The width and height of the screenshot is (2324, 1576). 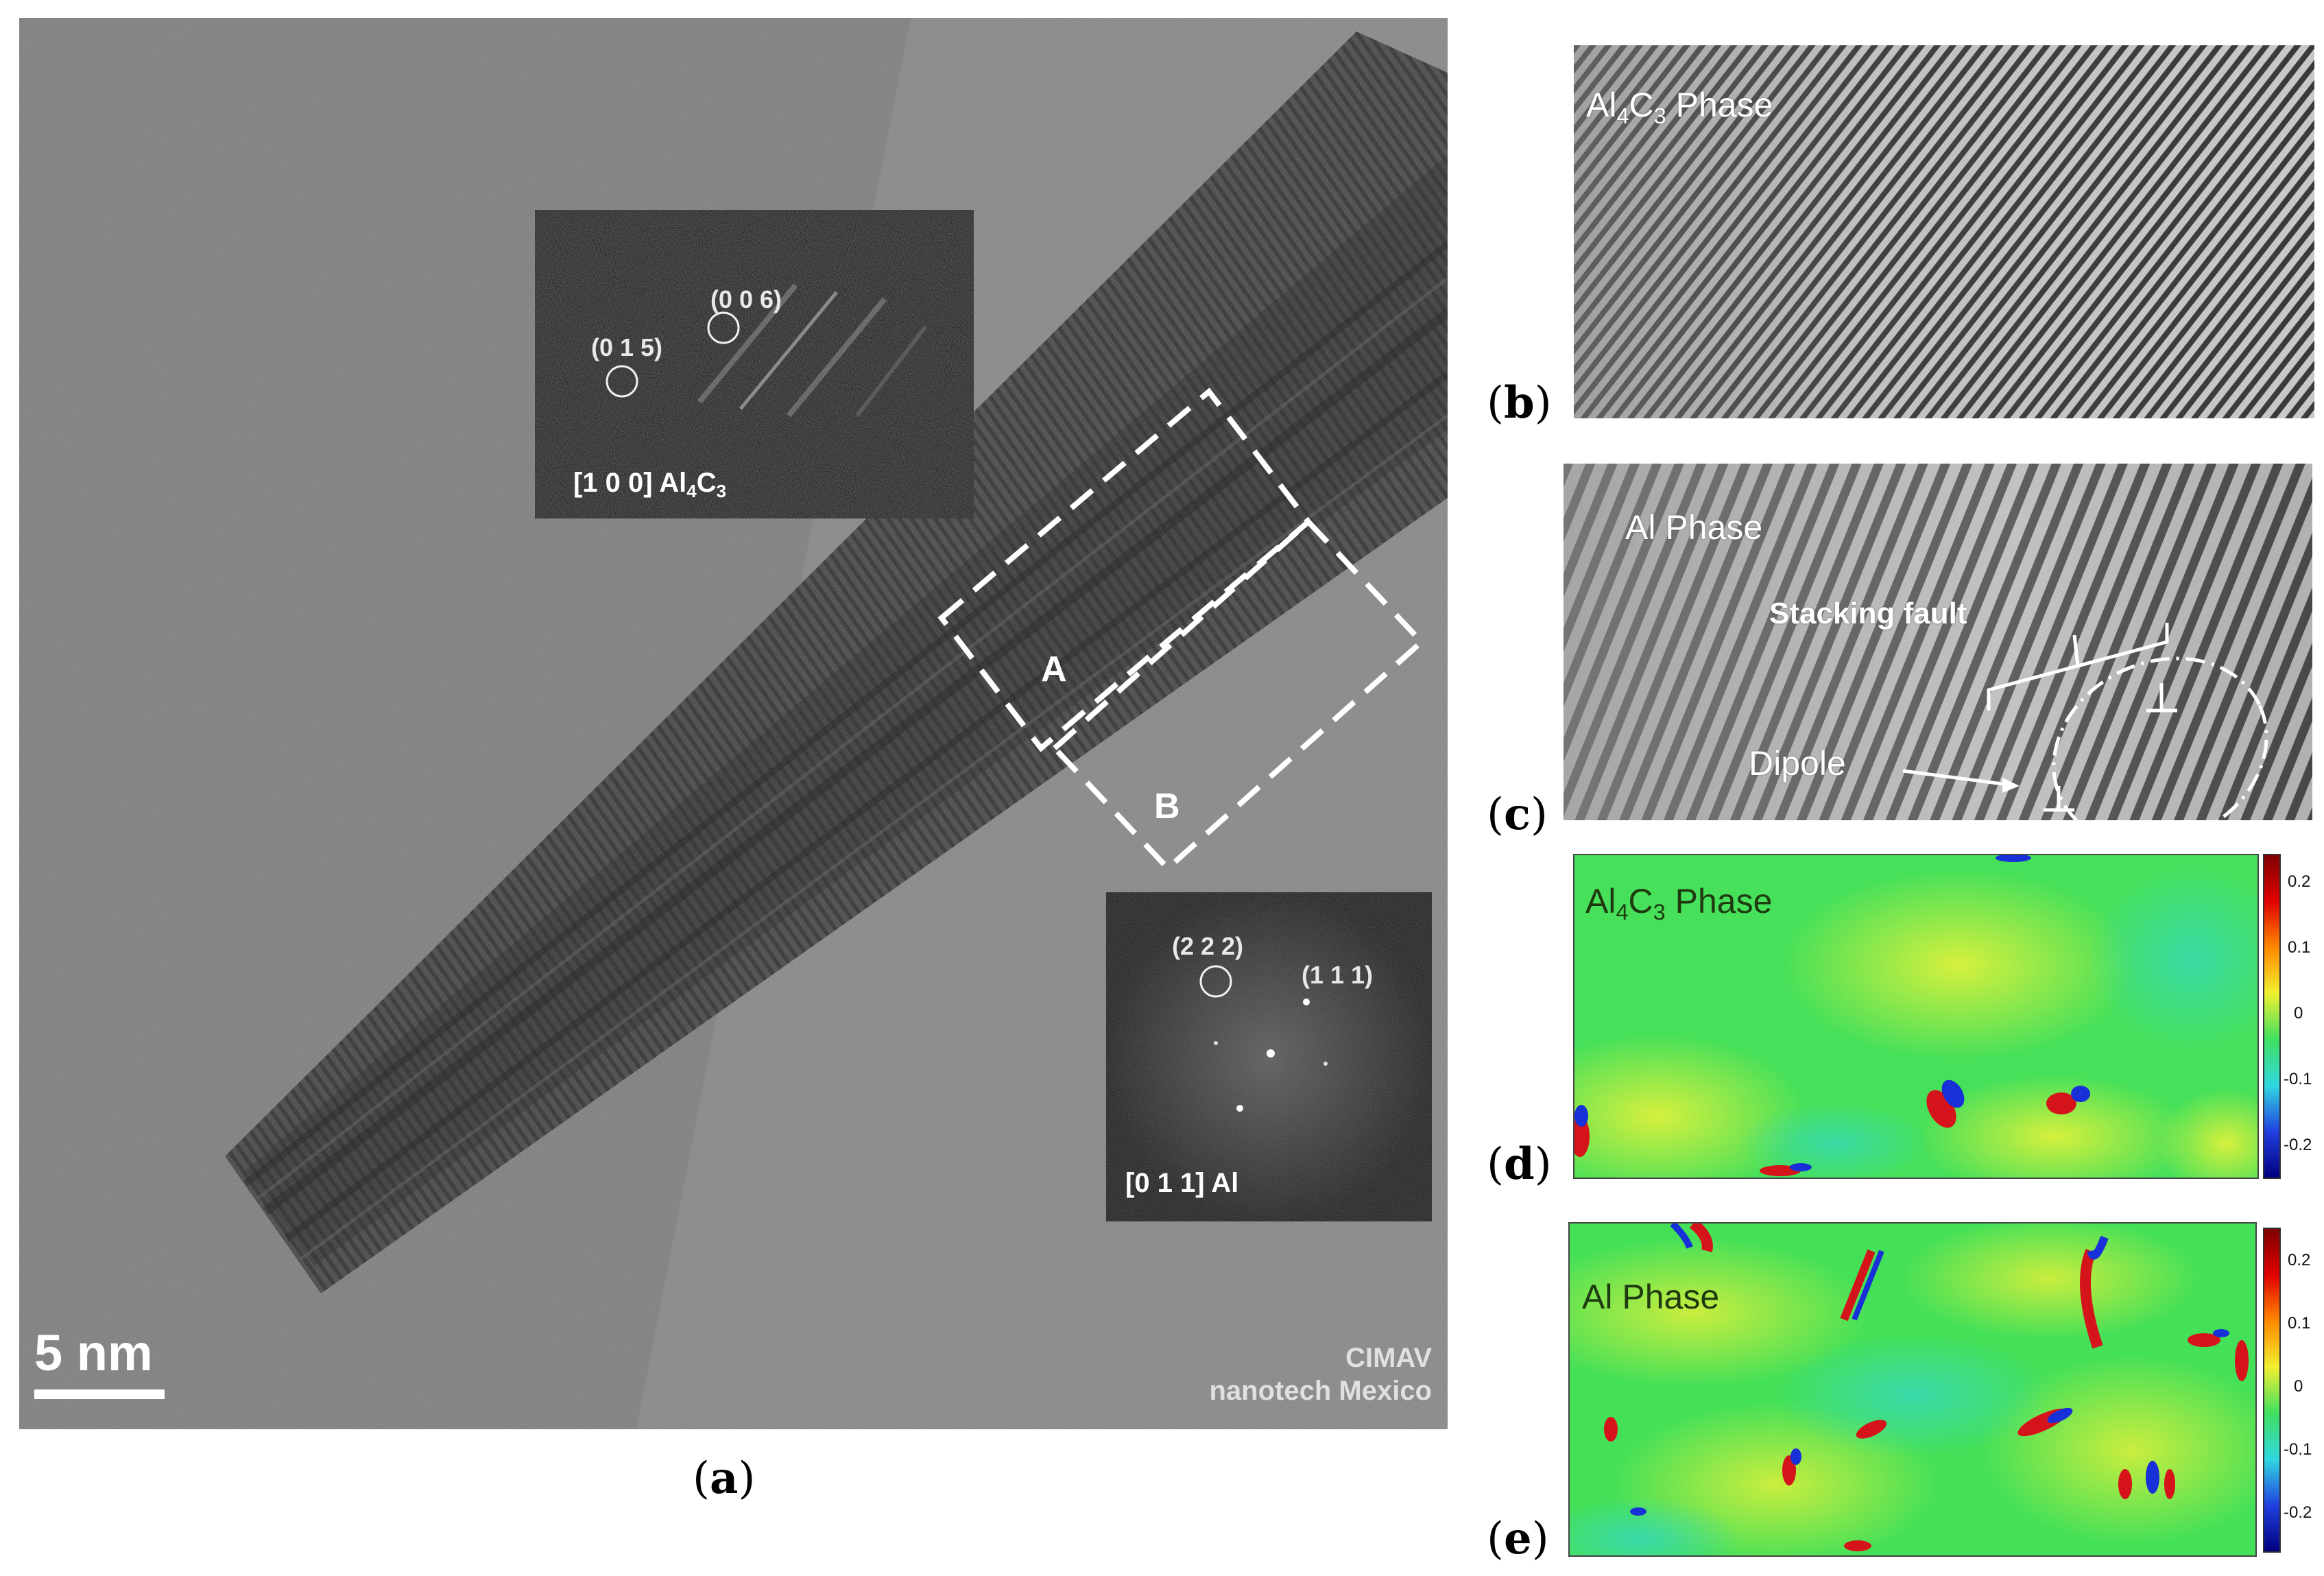 I want to click on panel-d-map: Al4C3 Phase, so click(x=1916, y=1017).